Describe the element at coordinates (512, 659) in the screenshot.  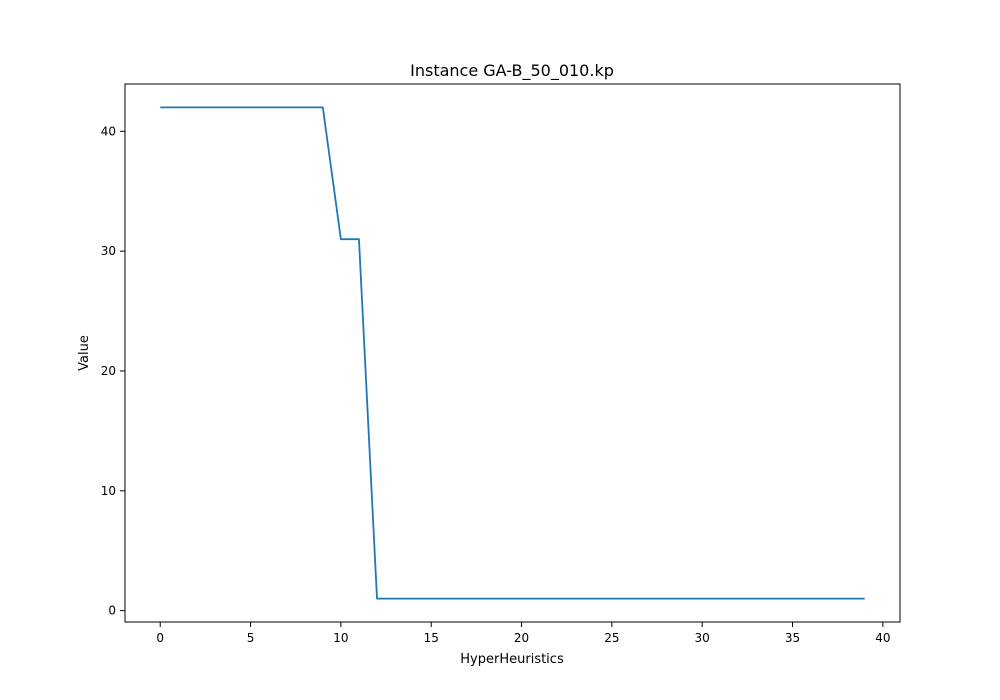
I see `x-axis-label: HyperHeuristics` at that location.